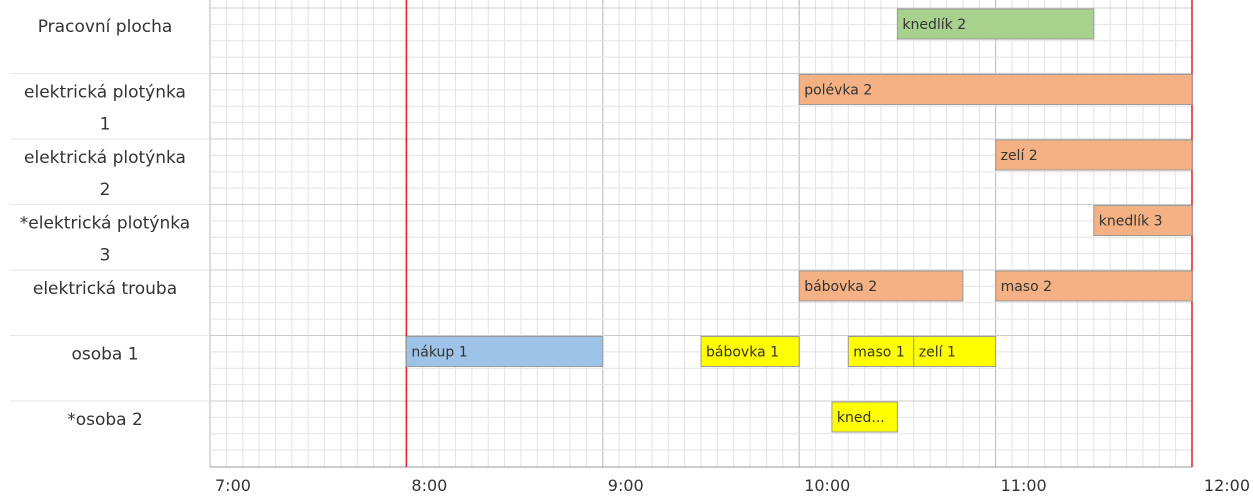 This screenshot has width=1253, height=499. I want to click on row-label-line: elektrická trouba, so click(105, 289).